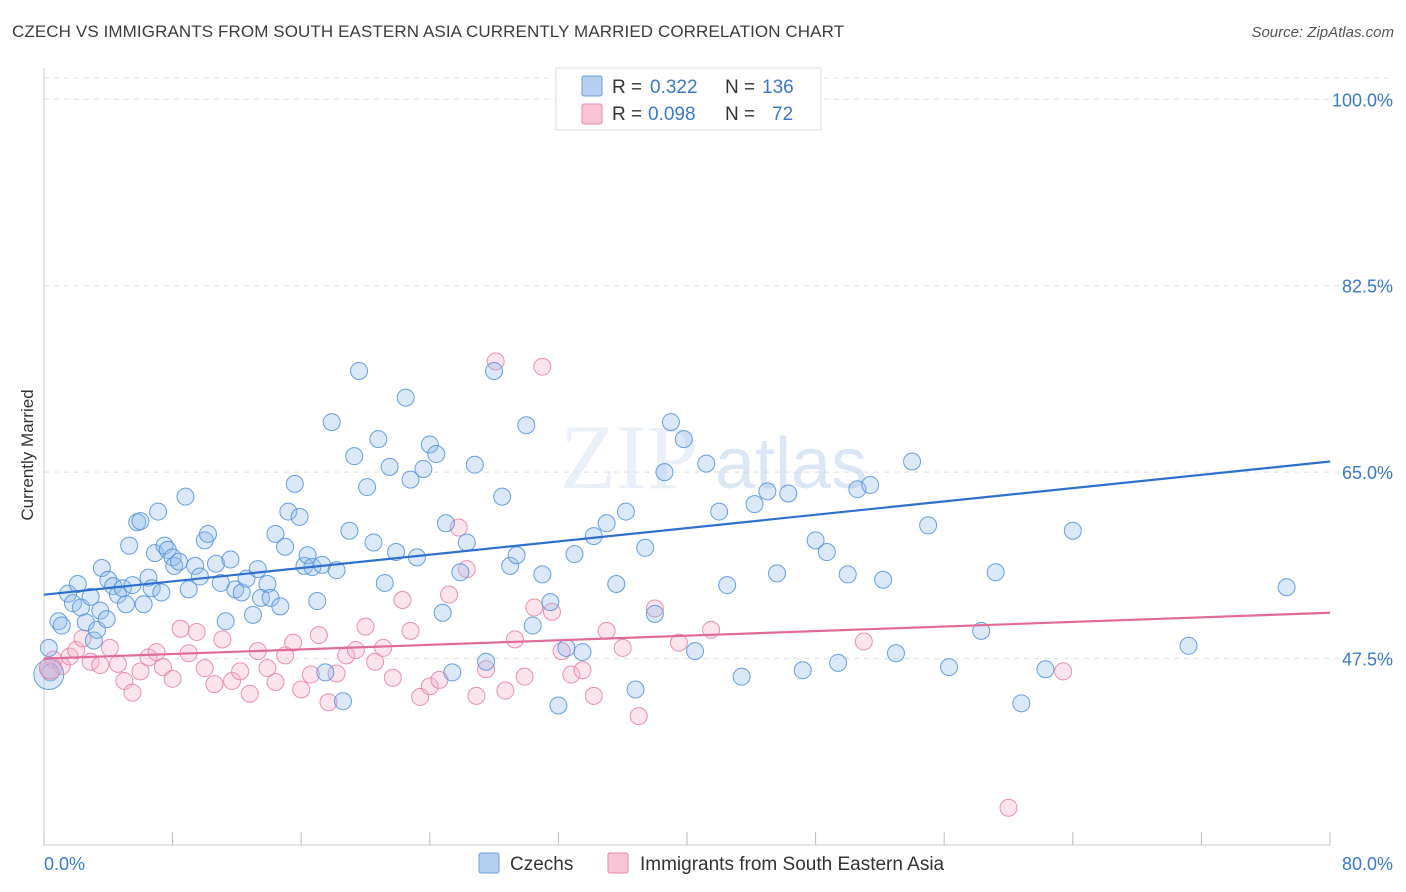 This screenshot has height=892, width=1406. Describe the element at coordinates (792, 864) in the screenshot. I see `legend-label-immigrants: Immigrants from South Eastern Asia` at that location.